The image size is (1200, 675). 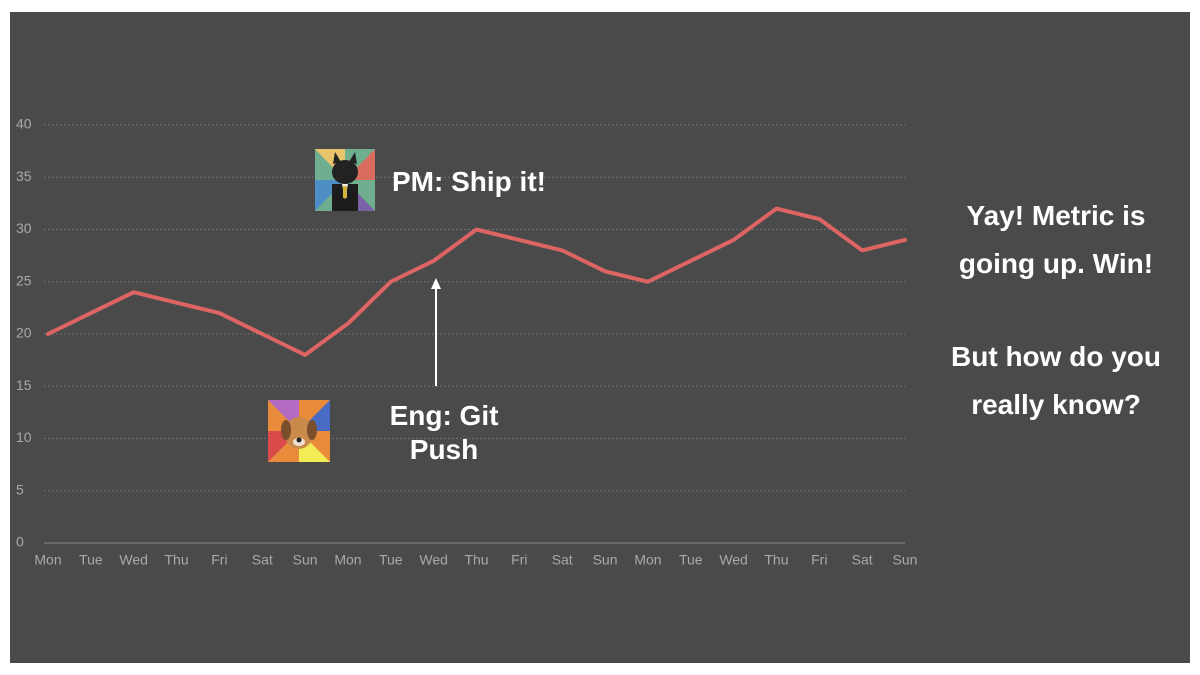 What do you see at coordinates (436, 283) in the screenshot?
I see `arrow-head` at bounding box center [436, 283].